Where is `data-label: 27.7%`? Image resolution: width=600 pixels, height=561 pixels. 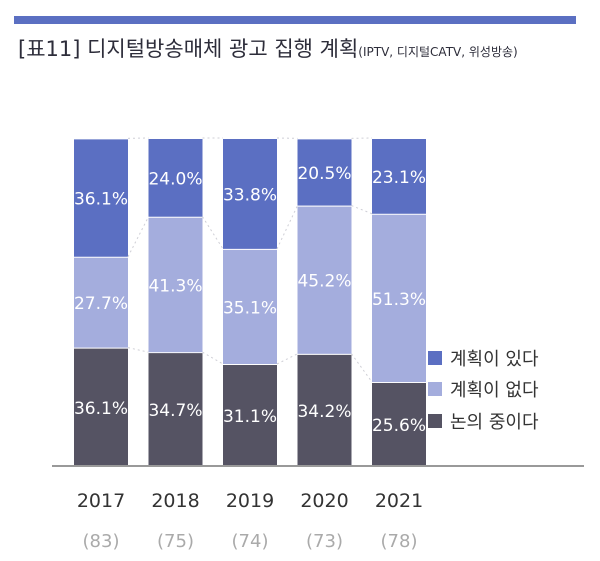
data-label: 27.7% is located at coordinates (101, 304).